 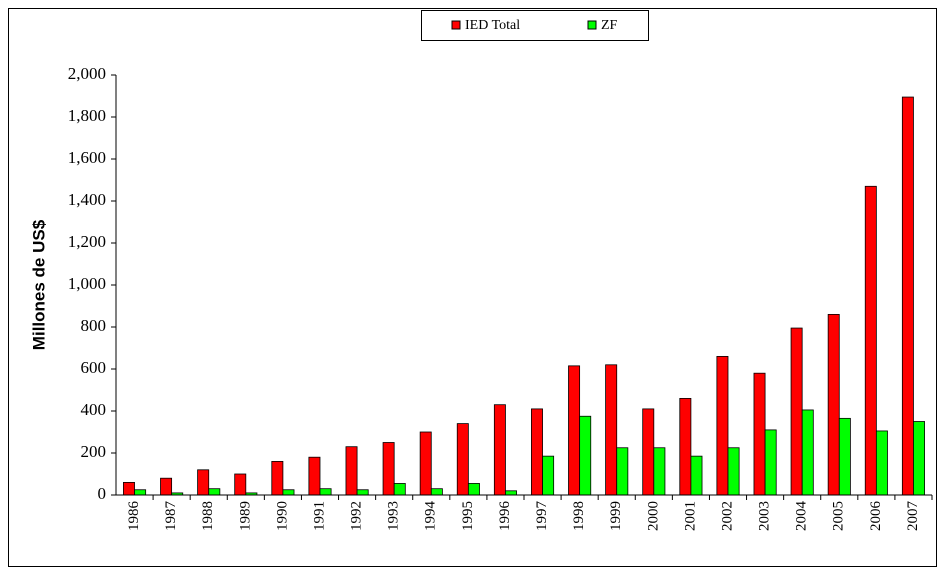 I want to click on x-tick-label: 1993, so click(x=394, y=516).